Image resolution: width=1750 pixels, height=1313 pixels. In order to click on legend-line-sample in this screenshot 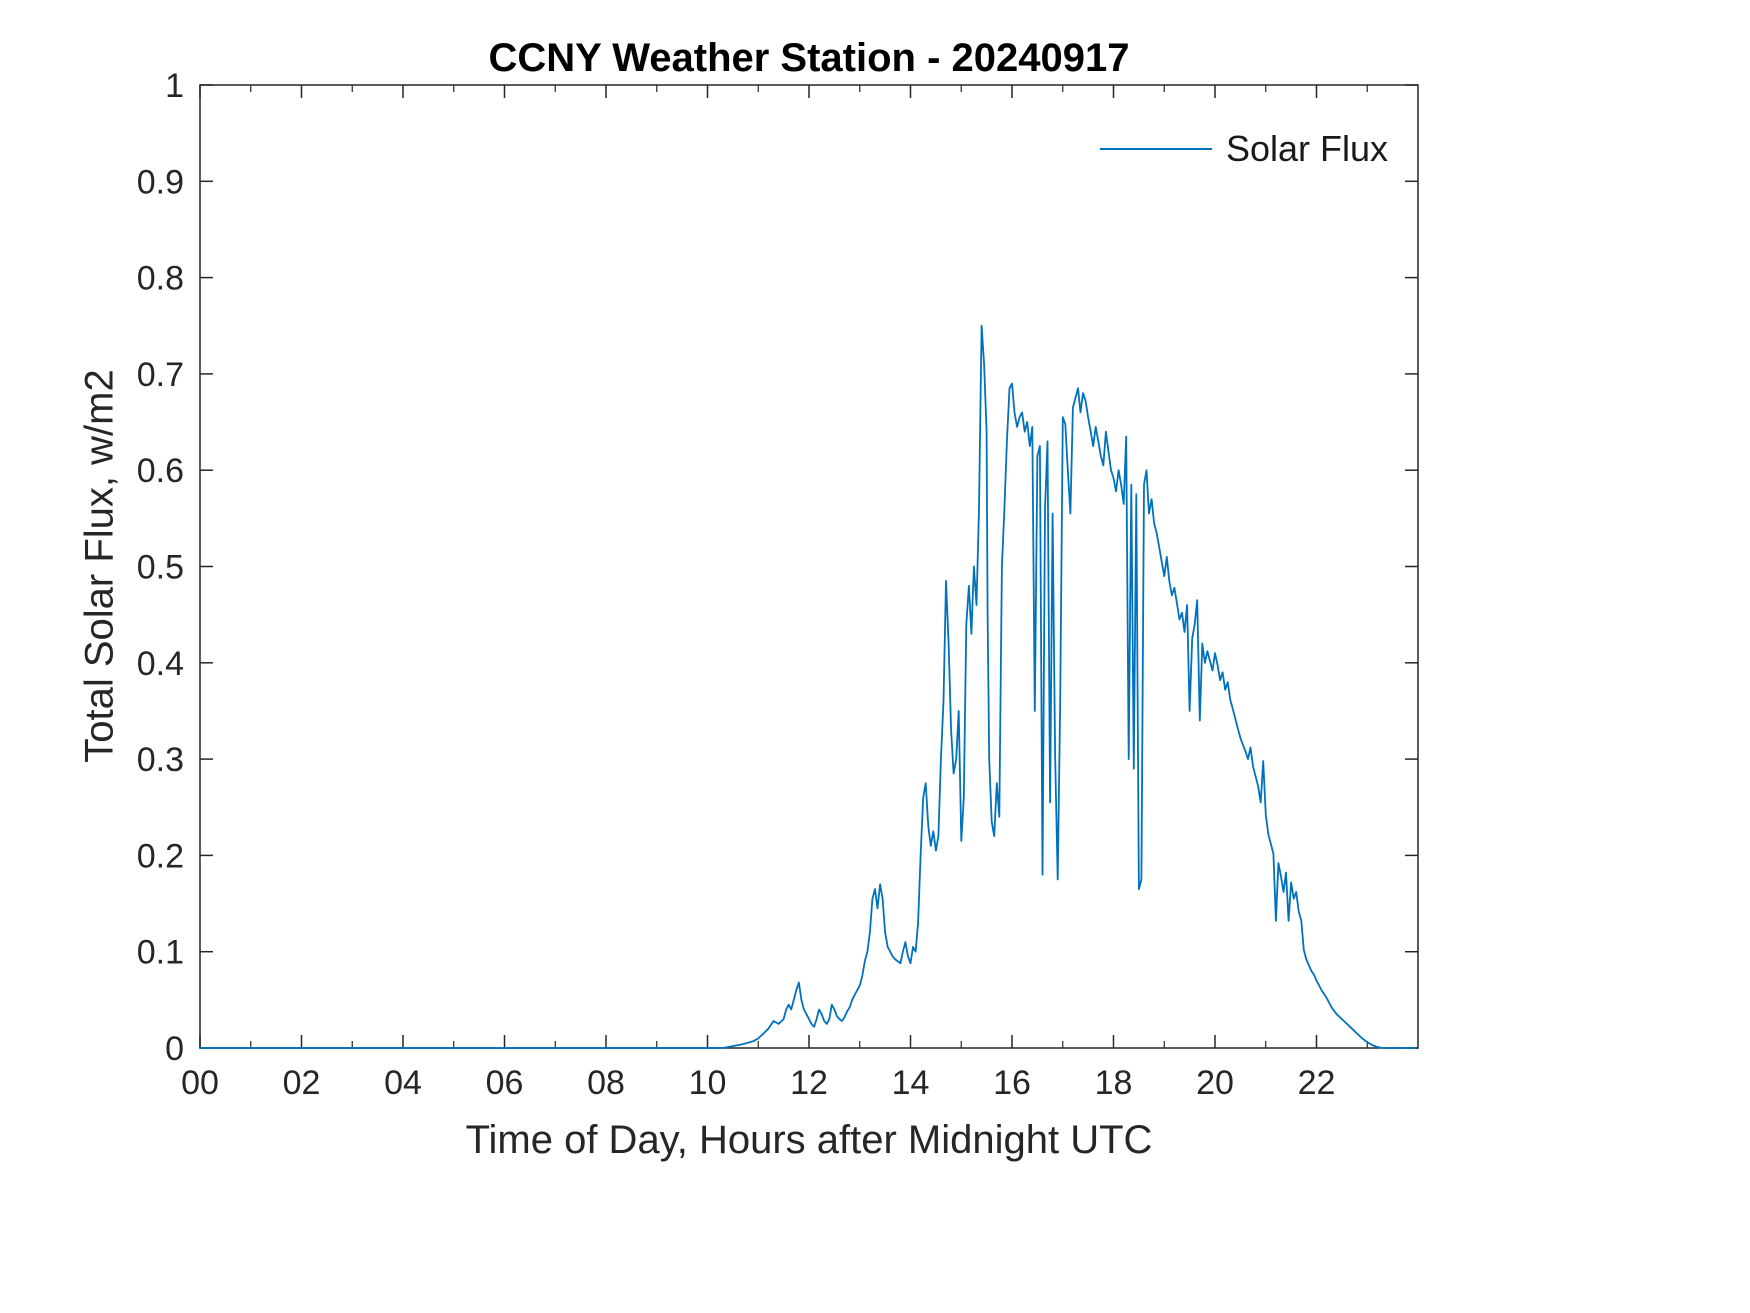, I will do `click(1156, 149)`.